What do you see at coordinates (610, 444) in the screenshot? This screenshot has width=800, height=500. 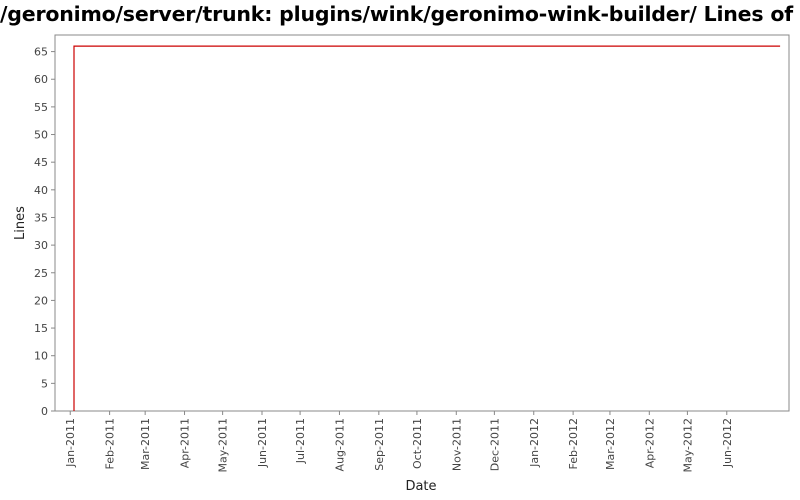 I see `x-tick-label: Mar-2012` at bounding box center [610, 444].